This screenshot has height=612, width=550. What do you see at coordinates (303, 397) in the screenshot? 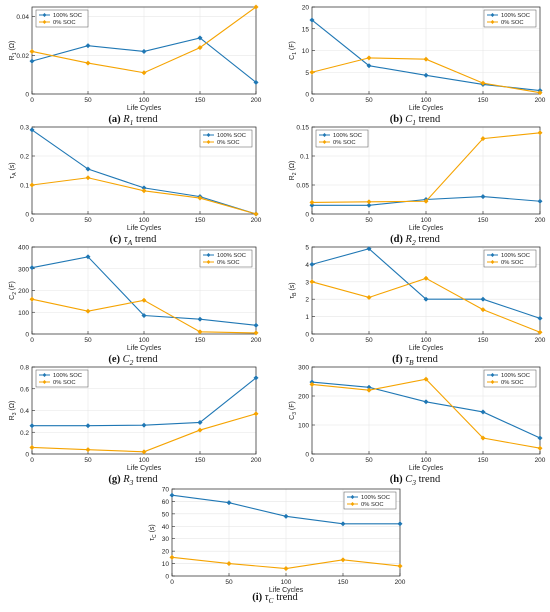
I see `y-tick-label: 200` at bounding box center [303, 397].